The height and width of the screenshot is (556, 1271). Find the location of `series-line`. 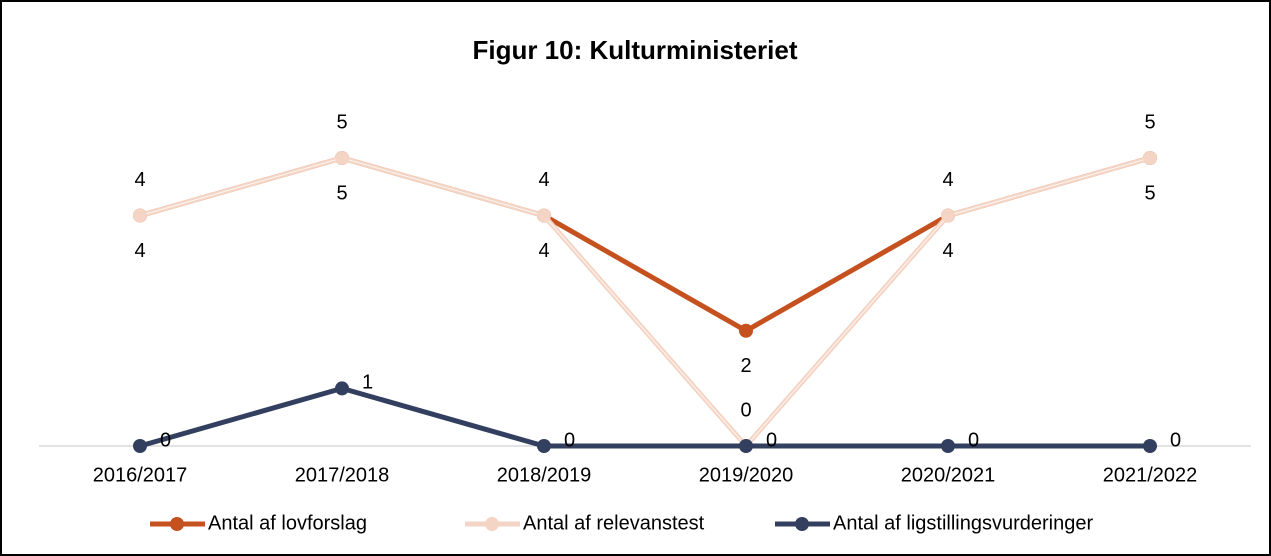

series-line is located at coordinates (644, 417).